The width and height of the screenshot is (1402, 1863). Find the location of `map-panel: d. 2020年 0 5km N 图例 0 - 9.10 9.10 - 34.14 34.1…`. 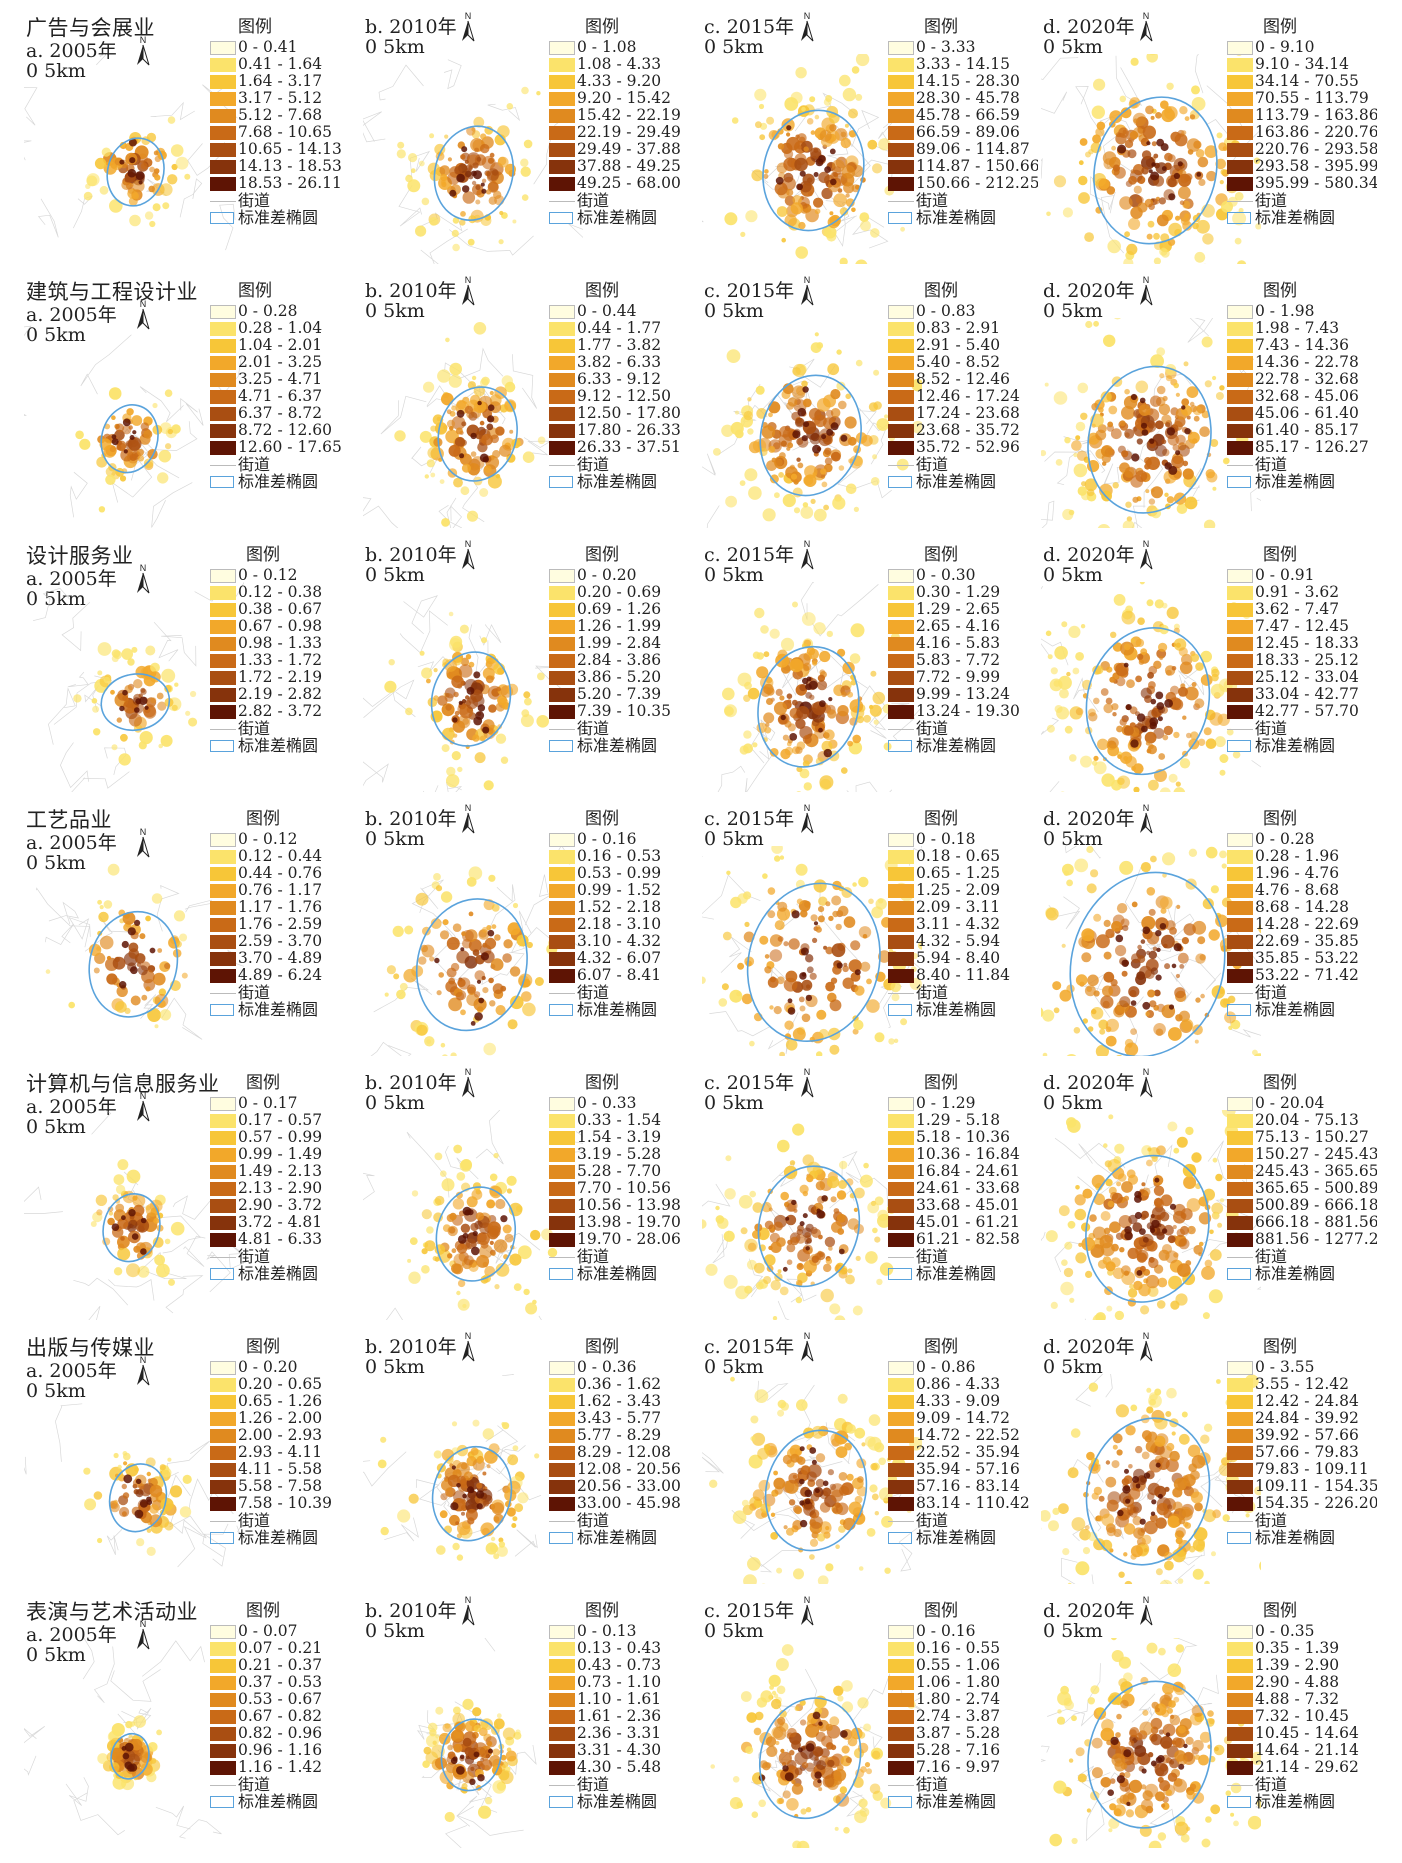

map-panel: d. 2020年 0 5km N 图例 0 - 9.10 9.10 - 34.14 34.1… is located at coordinates (1209, 136).